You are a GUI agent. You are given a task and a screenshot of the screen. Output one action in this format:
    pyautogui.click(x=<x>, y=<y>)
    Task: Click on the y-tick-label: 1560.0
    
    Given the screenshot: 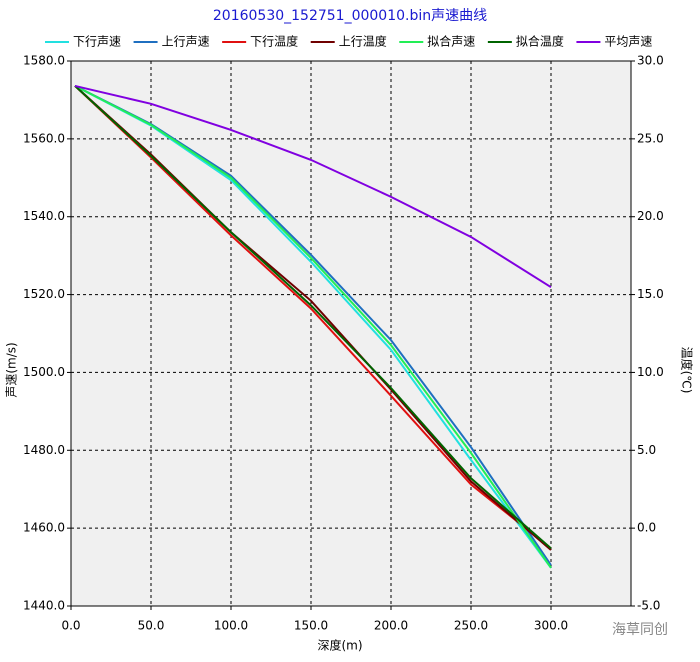 What is the action you would take?
    pyautogui.click(x=44, y=138)
    